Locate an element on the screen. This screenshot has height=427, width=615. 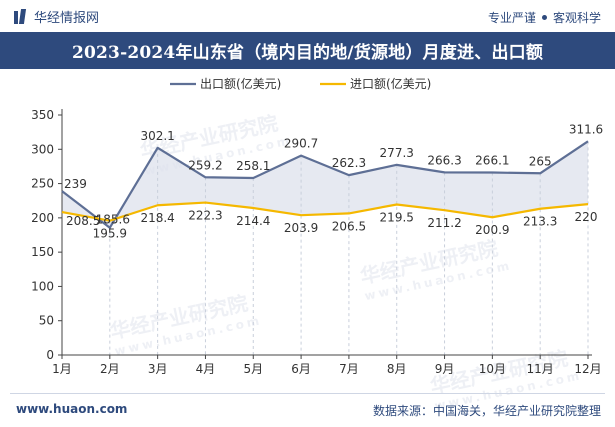
export-data-label: 266.3 is located at coordinates (444, 160).